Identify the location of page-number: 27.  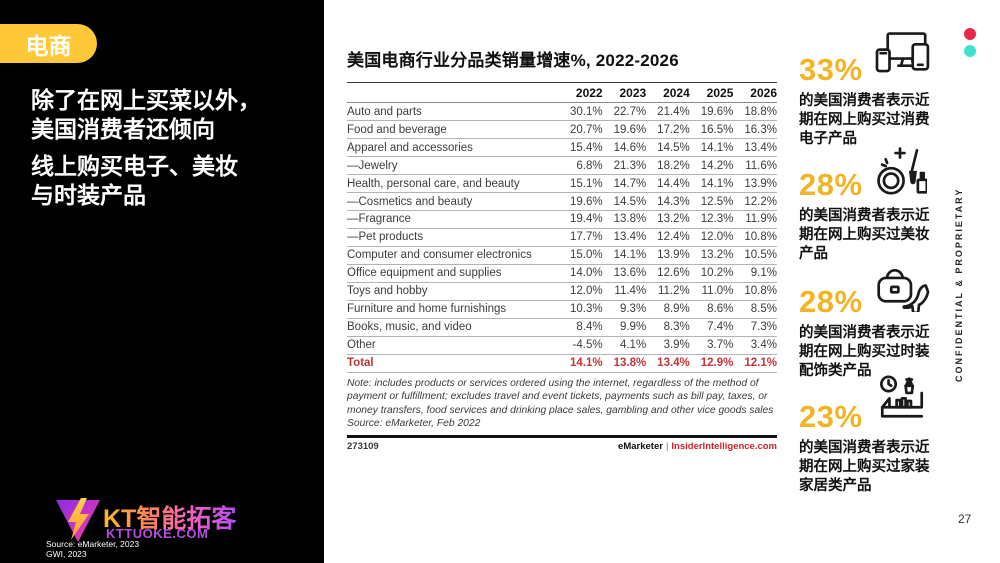
(965, 519).